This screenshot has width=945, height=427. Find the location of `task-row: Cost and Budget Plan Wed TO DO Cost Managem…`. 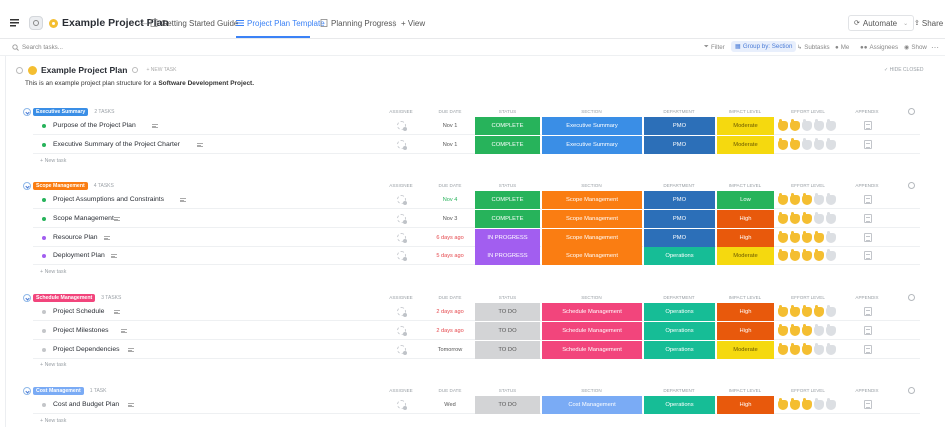

task-row: Cost and Budget Plan Wed TO DO Cost Managem… is located at coordinates (476, 405).